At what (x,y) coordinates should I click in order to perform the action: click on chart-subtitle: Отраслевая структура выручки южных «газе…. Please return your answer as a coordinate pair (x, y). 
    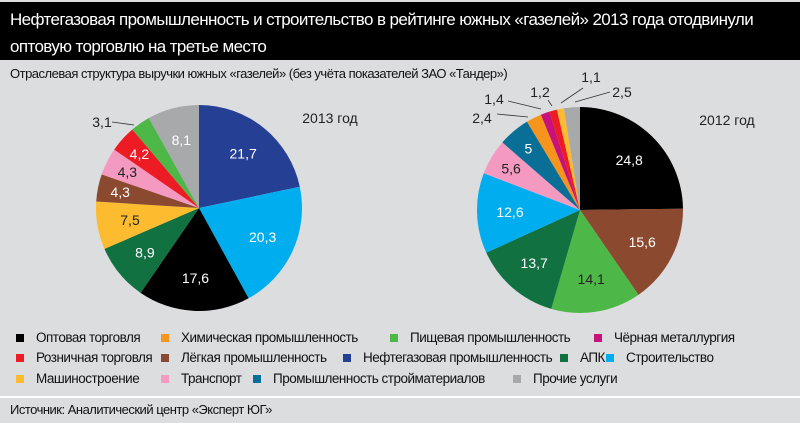
    Looking at the image, I should click on (259, 73).